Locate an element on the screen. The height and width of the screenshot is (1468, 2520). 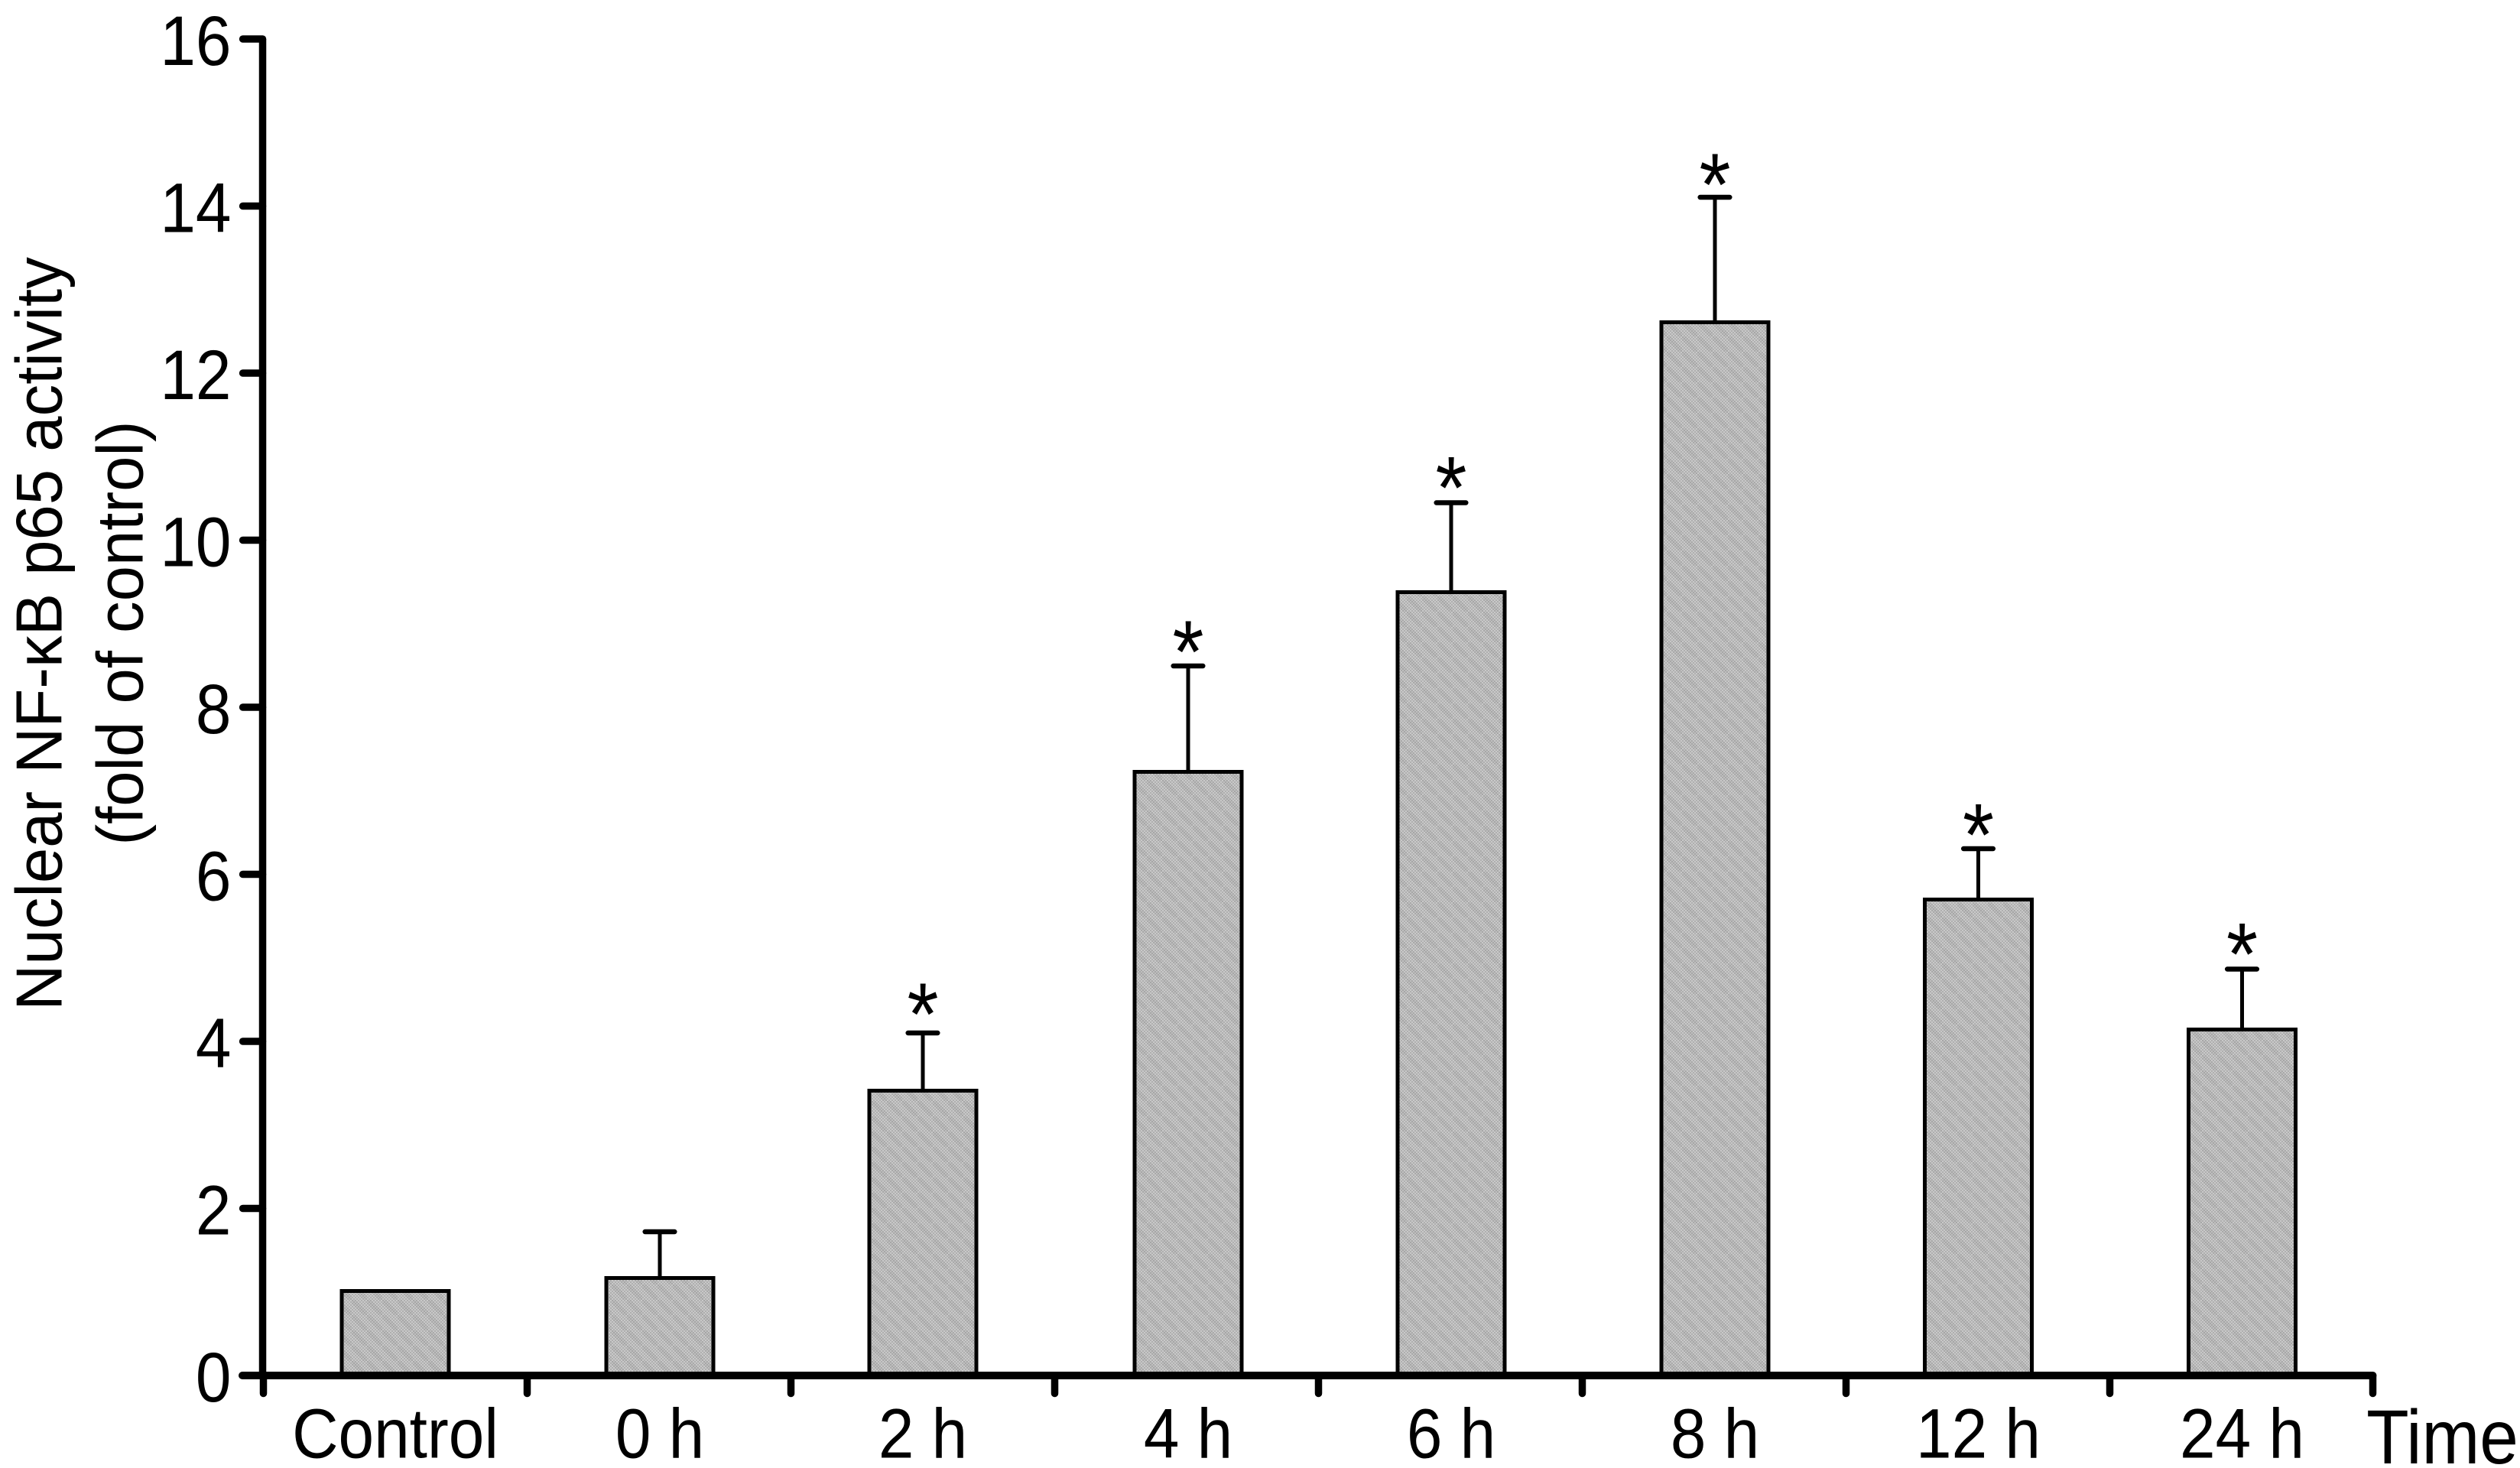
svg-text: (fold of control) is located at coordinates (119, 633).